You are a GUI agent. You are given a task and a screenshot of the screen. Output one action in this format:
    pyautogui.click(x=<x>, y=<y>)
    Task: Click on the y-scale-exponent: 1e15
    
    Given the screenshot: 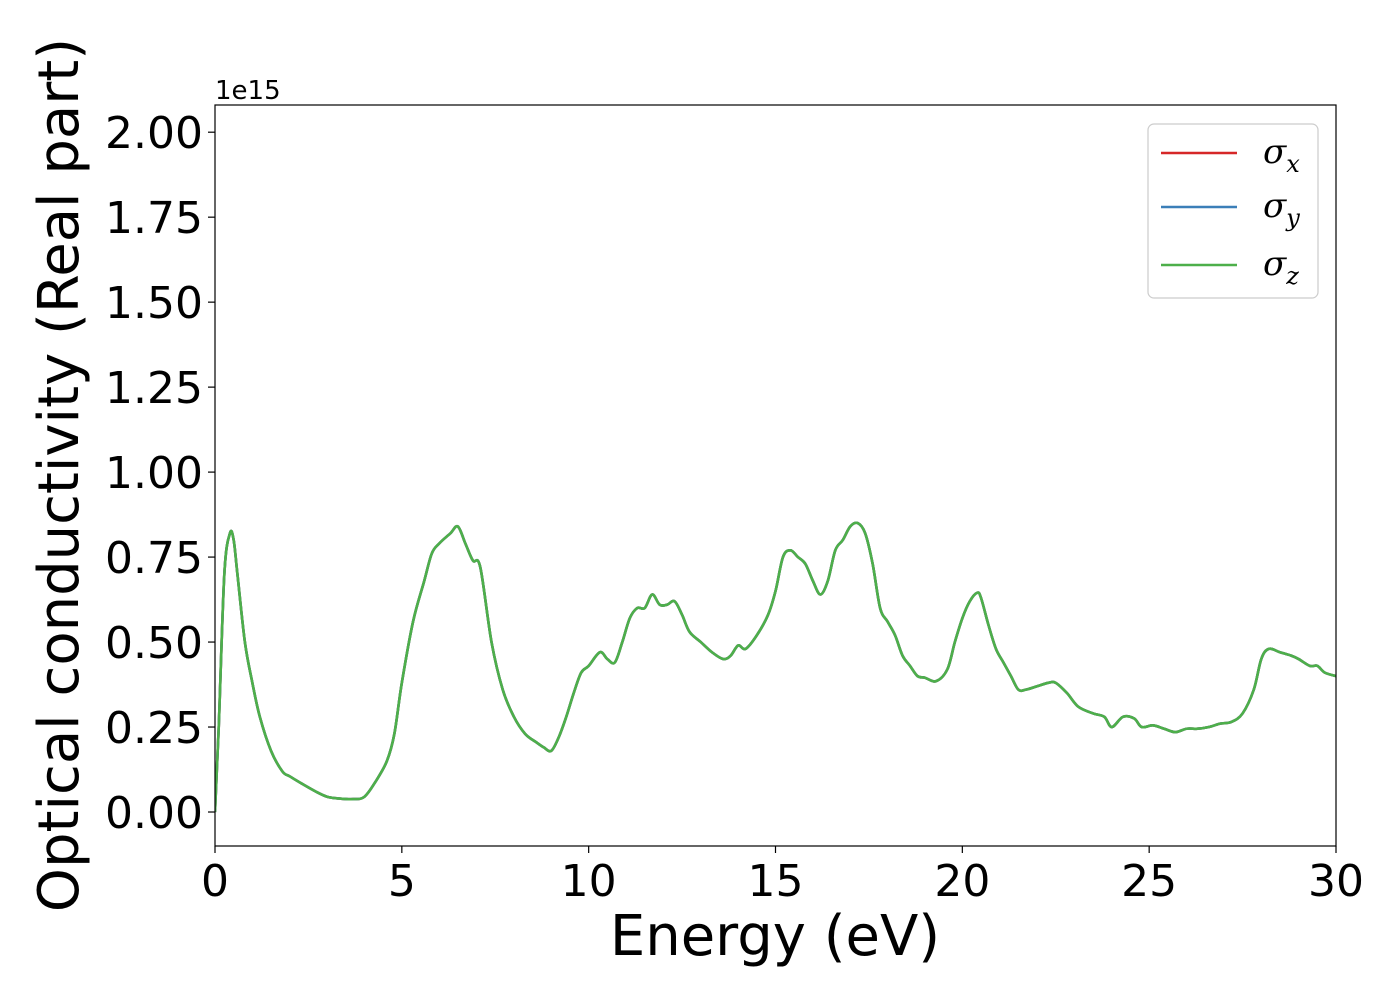 What is the action you would take?
    pyautogui.click(x=248, y=91)
    